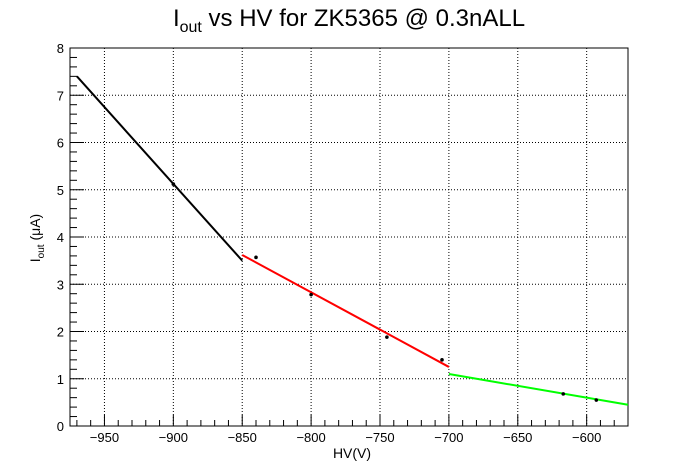  I want to click on x-tick-label: −800, so click(310, 437).